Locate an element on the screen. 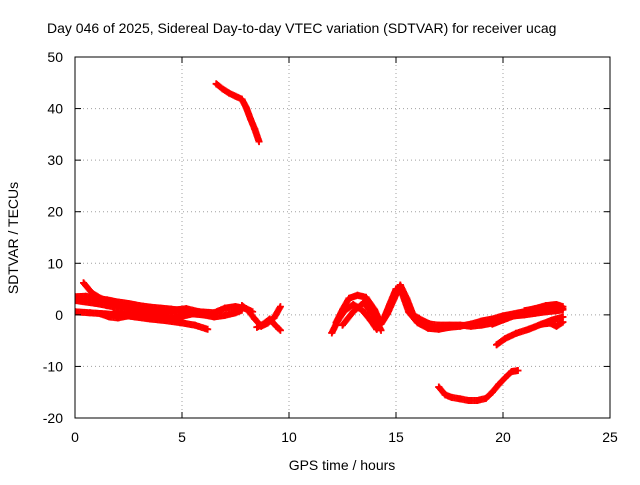 This screenshot has width=640, height=485. x-tick-label: 15 is located at coordinates (396, 437).